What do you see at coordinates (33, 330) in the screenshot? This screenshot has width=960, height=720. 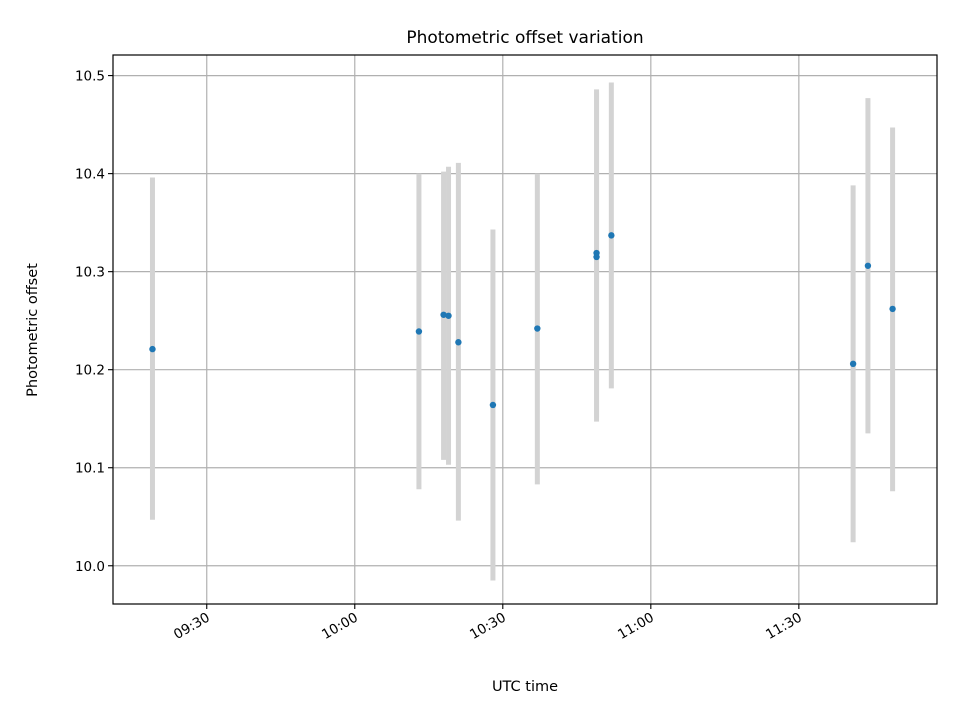 I see `y-axis-title: Photometric offset` at bounding box center [33, 330].